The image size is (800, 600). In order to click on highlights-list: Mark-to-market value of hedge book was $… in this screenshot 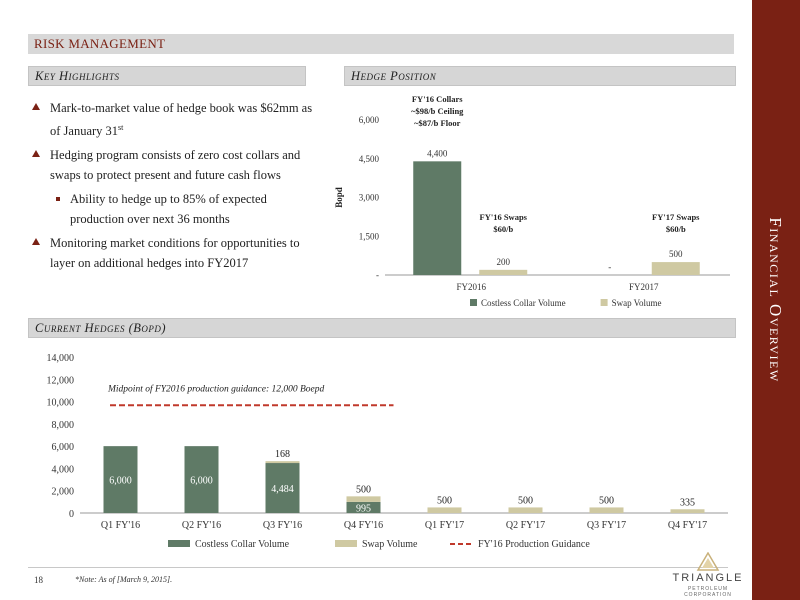, I will do `click(177, 187)`.